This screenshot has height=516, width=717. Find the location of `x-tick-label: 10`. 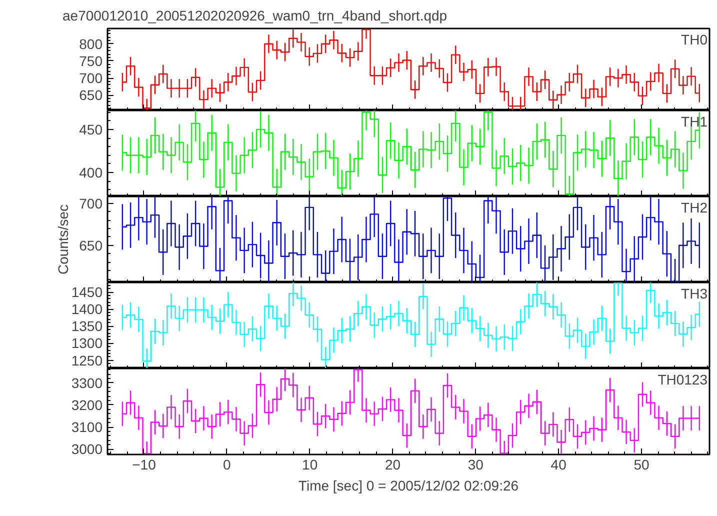

x-tick-label: 10 is located at coordinates (310, 464).